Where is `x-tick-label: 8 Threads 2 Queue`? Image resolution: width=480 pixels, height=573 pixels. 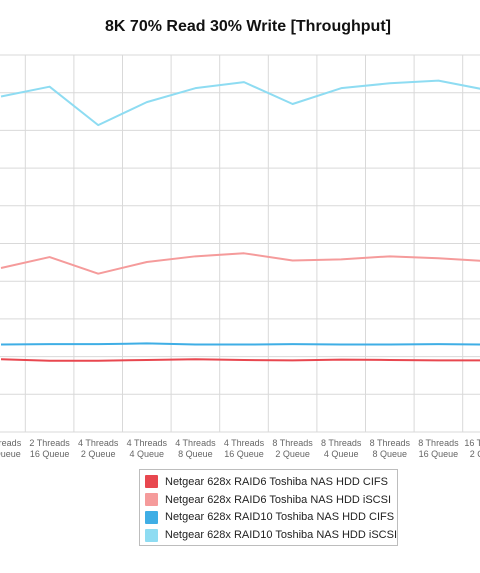 x-tick-label: 8 Threads 2 Queue is located at coordinates (292, 448).